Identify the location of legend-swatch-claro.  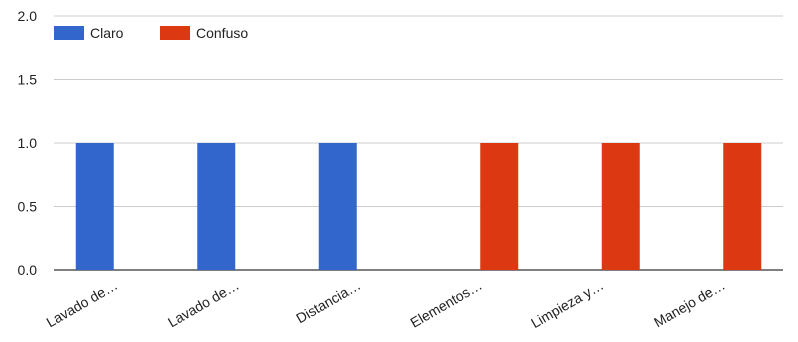
(69, 33).